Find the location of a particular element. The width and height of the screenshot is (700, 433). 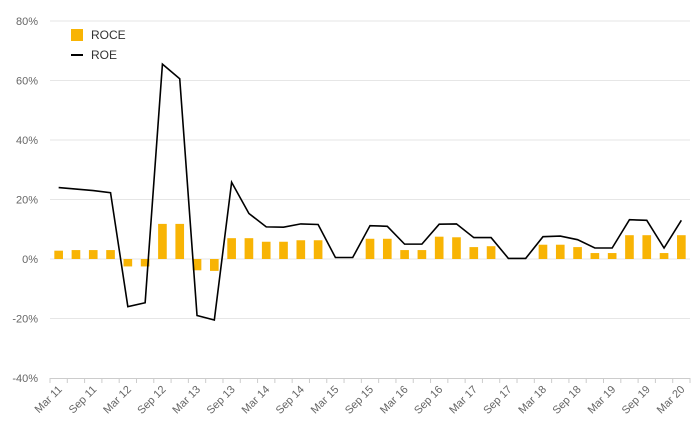

x-tick-label: Sep 14 is located at coordinates (290, 400).